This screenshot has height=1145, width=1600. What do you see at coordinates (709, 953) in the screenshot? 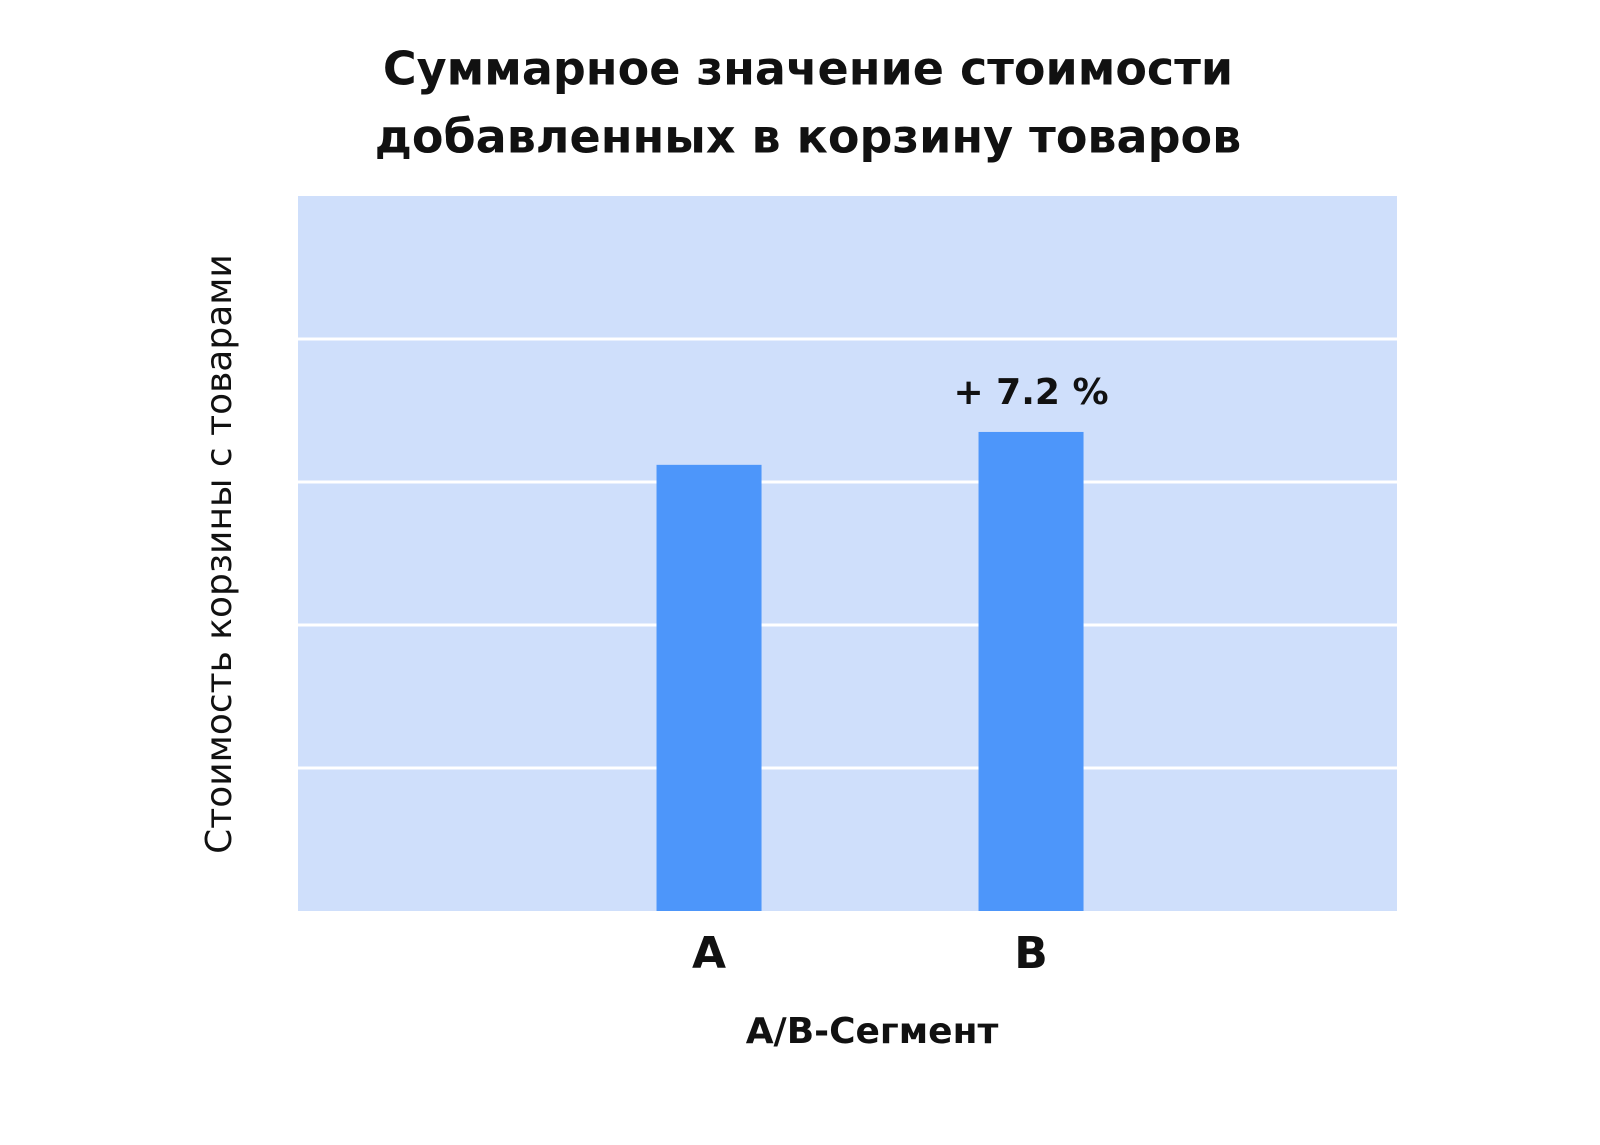
I see `x-tick-label: A` at bounding box center [709, 953].